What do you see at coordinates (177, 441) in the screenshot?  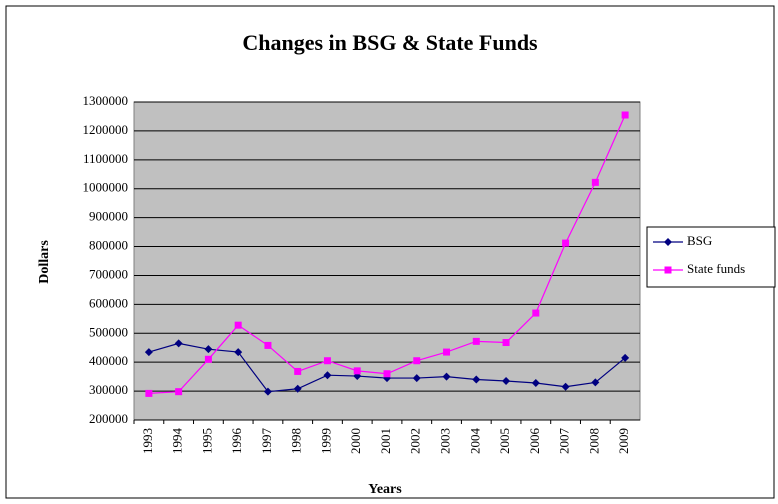 I see `x-tick-label: 1994` at bounding box center [177, 441].